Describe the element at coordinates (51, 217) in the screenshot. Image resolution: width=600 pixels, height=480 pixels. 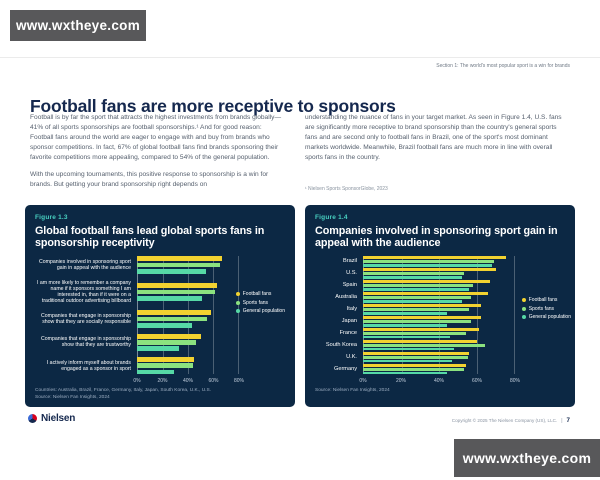
I see `figure-label: Figure 1.3` at that location.